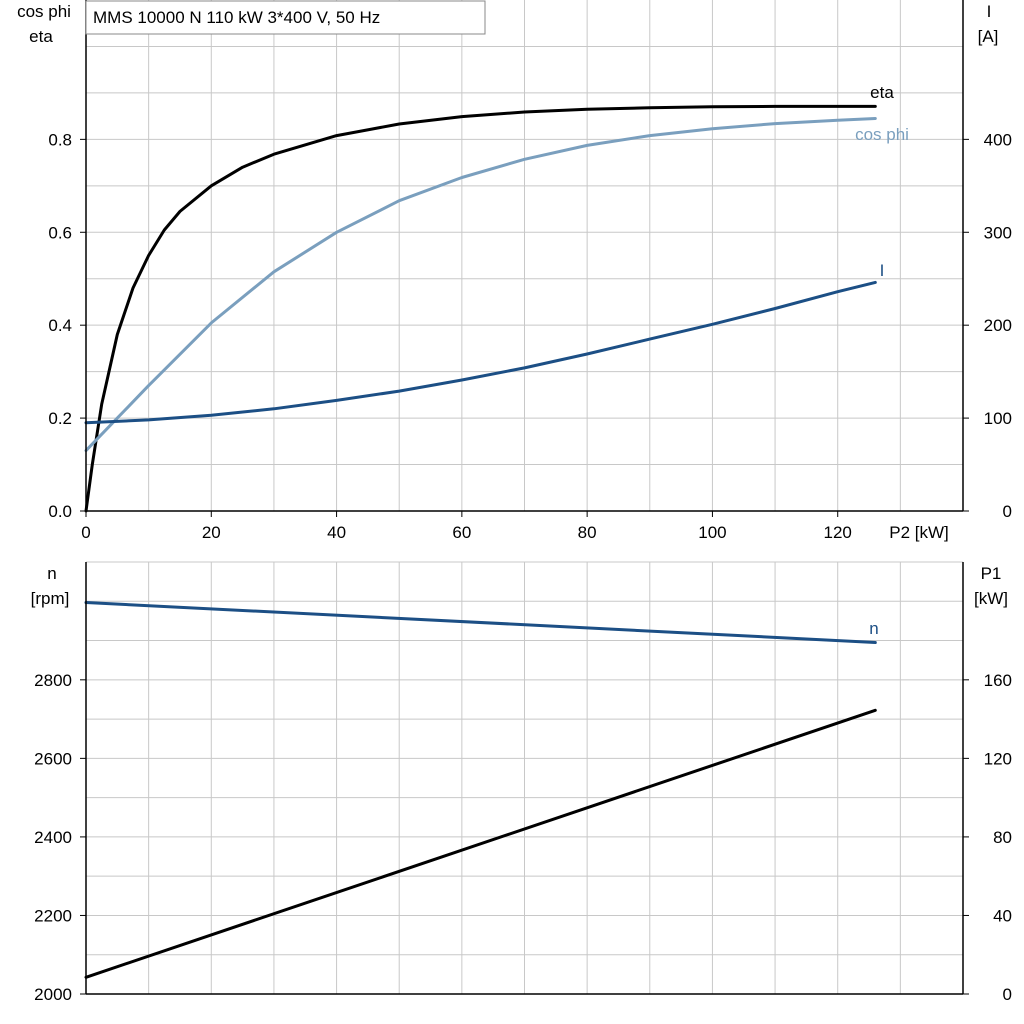  What do you see at coordinates (60, 139) in the screenshot?
I see `y-left-tick-label: 0.8` at bounding box center [60, 139].